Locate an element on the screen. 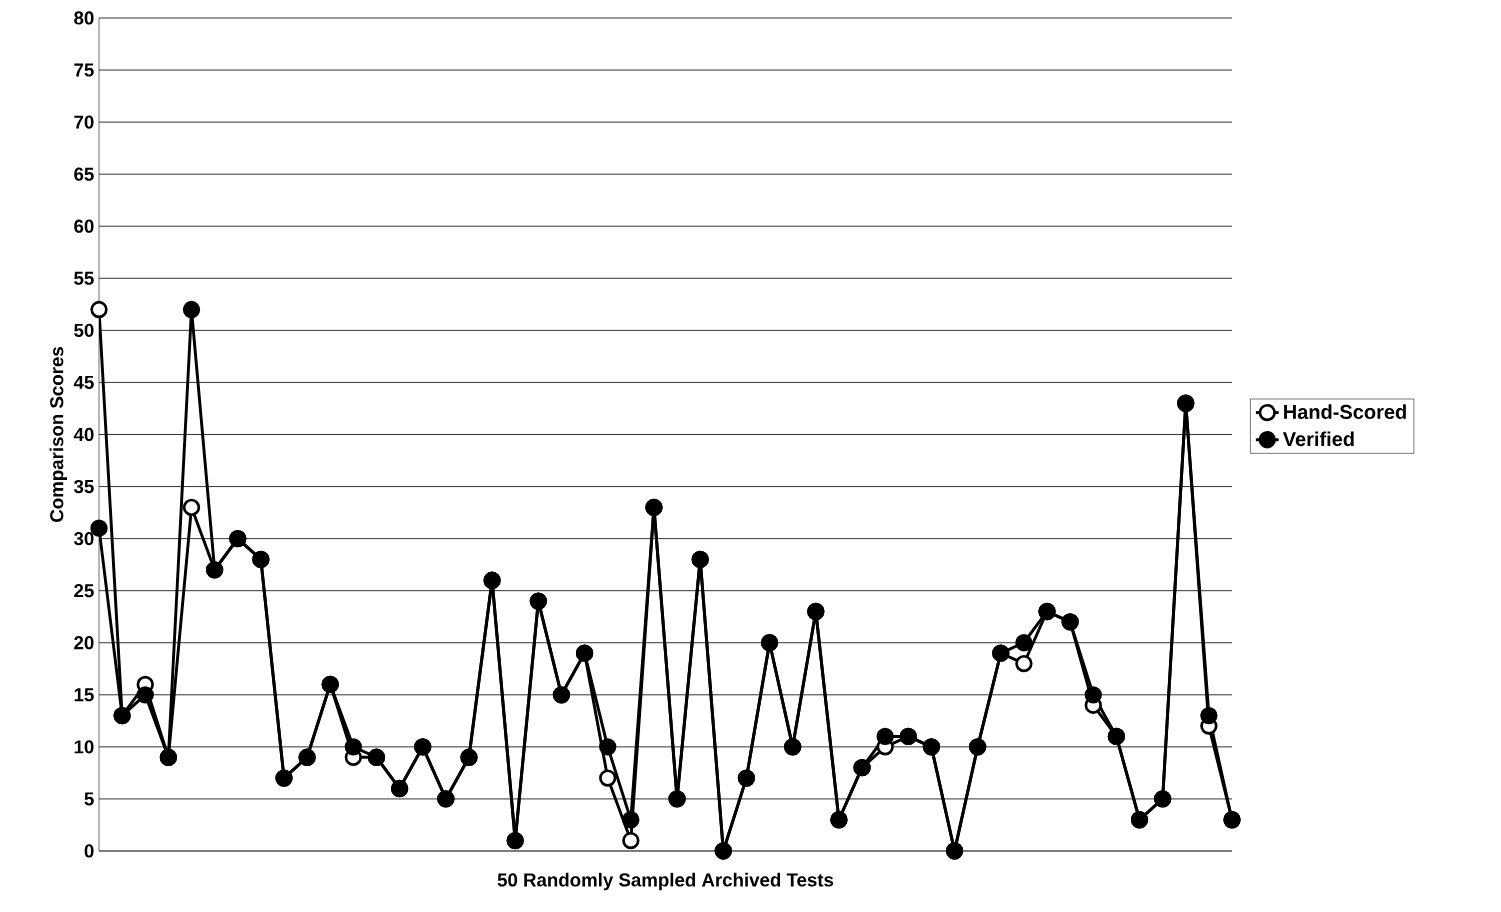 The height and width of the screenshot is (912, 1501). y-tick-label: 45 is located at coordinates (83, 382).